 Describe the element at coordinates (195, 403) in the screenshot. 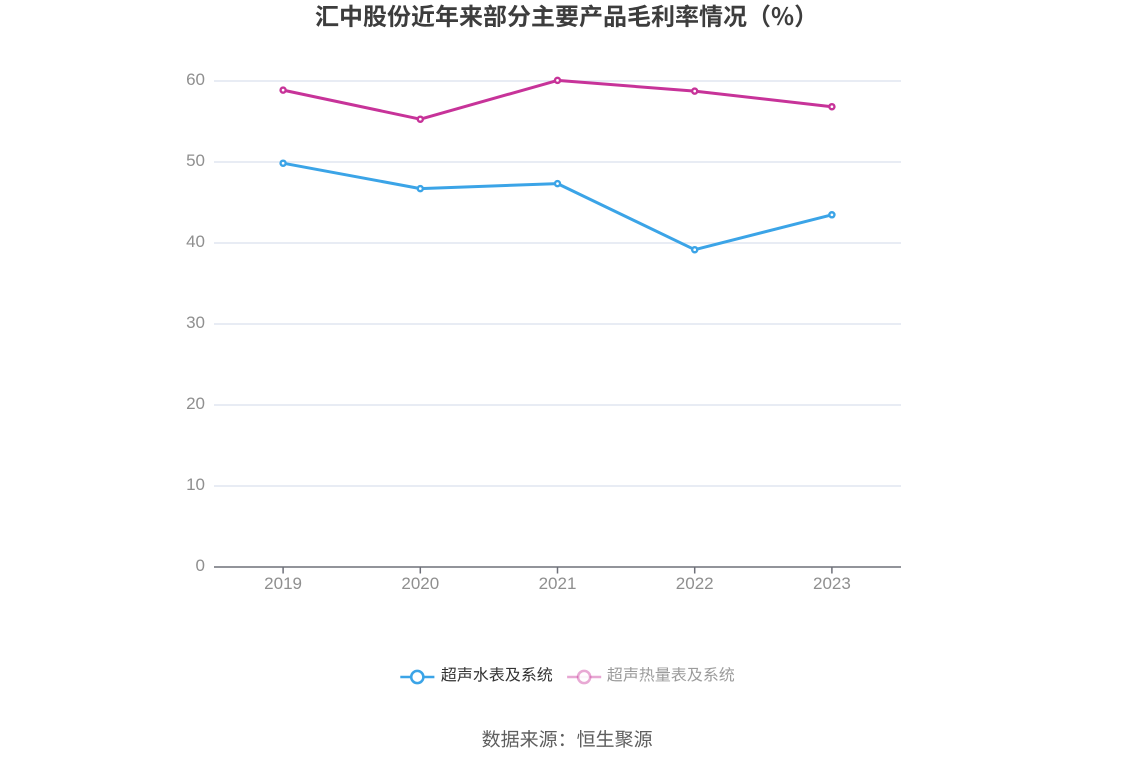

I see `svg-text: 20` at that location.